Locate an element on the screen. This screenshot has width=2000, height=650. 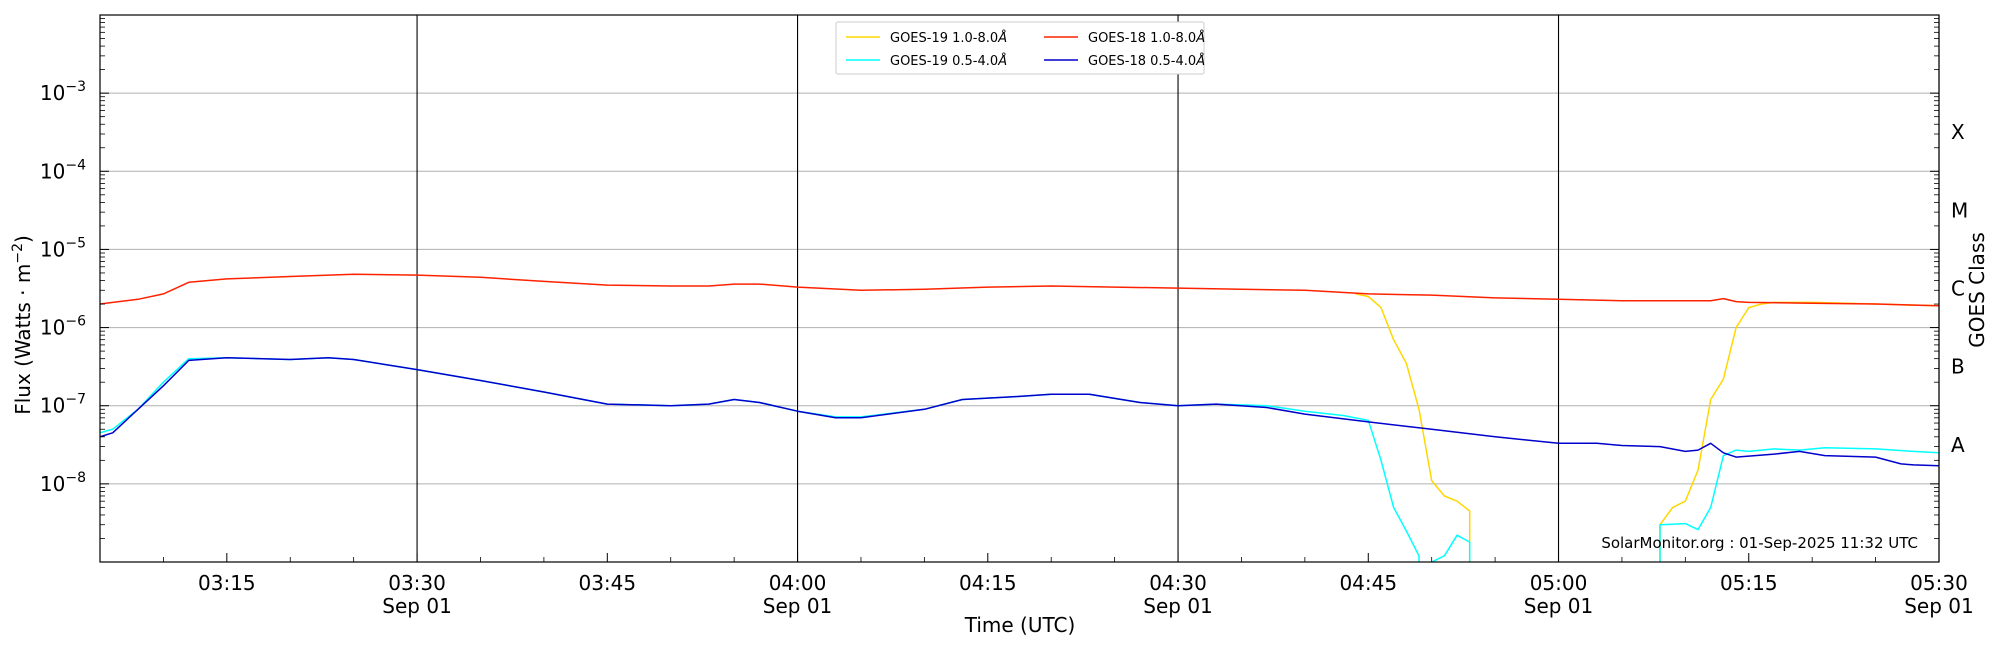
goes-class-axis-label: GOES Class is located at coordinates (1977, 290).